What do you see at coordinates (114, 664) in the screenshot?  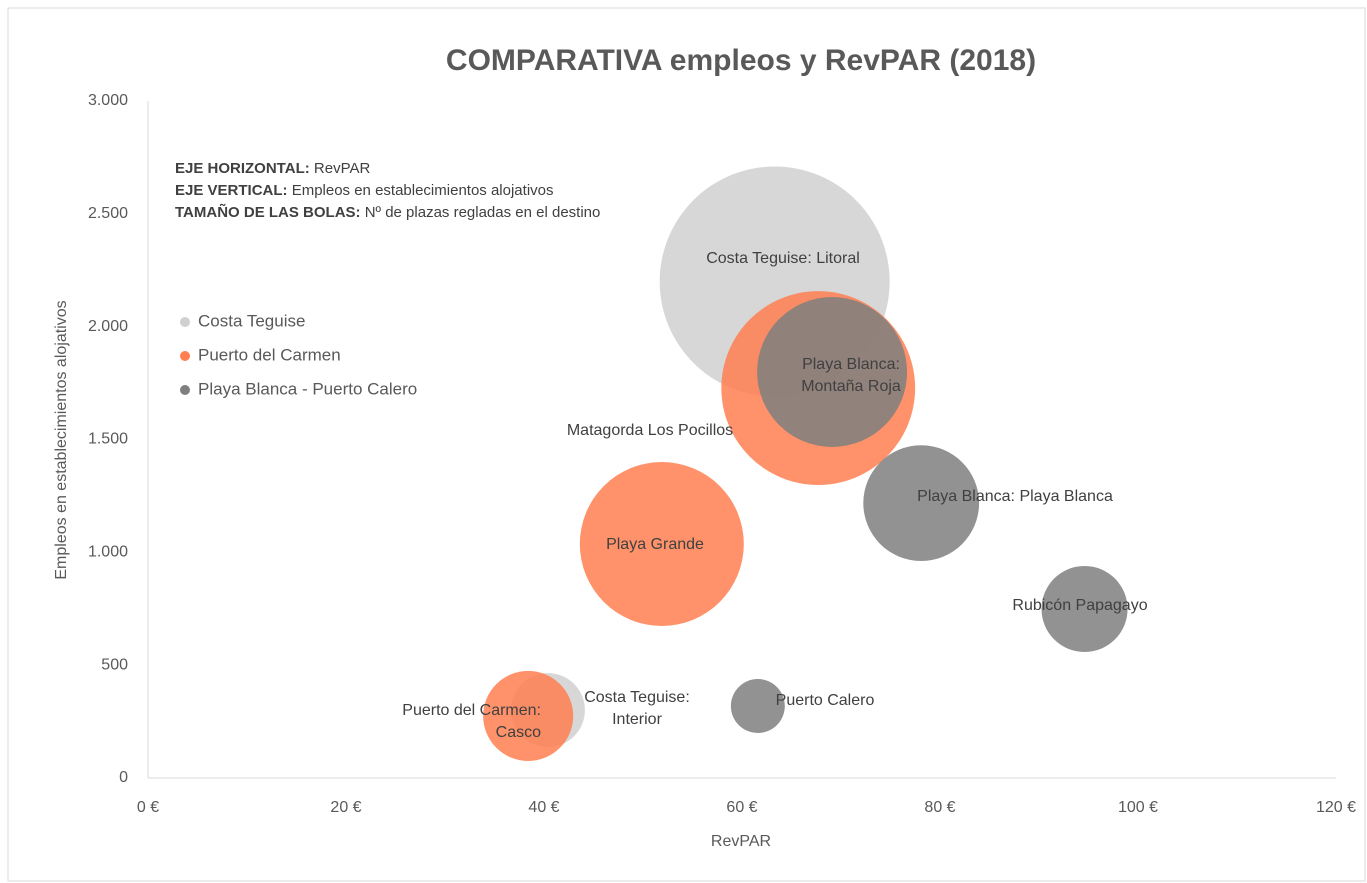 I see `y-tick-label: 500` at bounding box center [114, 664].